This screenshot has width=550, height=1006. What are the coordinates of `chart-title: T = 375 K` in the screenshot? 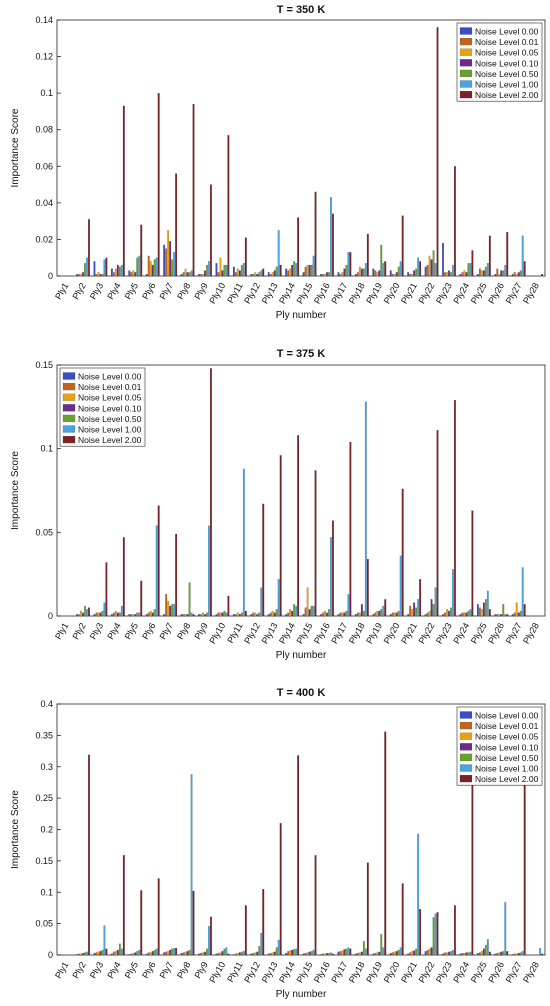 It's located at (301, 354).